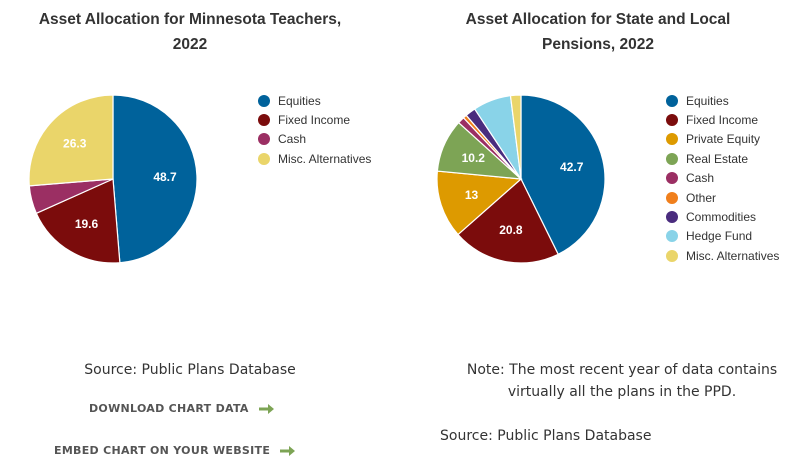 The height and width of the screenshot is (460, 795). What do you see at coordinates (597, 44) in the screenshot?
I see `chart-title-line-2: Pensions, 2022` at bounding box center [597, 44].